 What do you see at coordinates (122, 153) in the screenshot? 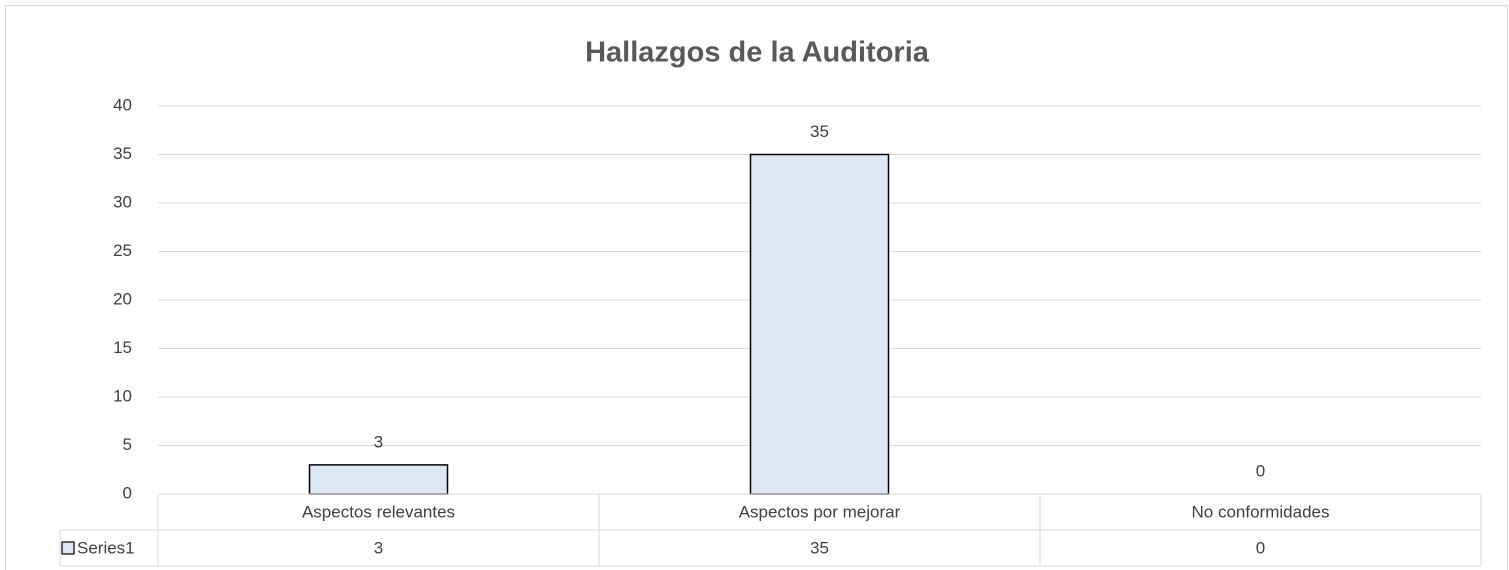
I see `y-tick-label: 35` at bounding box center [122, 153].